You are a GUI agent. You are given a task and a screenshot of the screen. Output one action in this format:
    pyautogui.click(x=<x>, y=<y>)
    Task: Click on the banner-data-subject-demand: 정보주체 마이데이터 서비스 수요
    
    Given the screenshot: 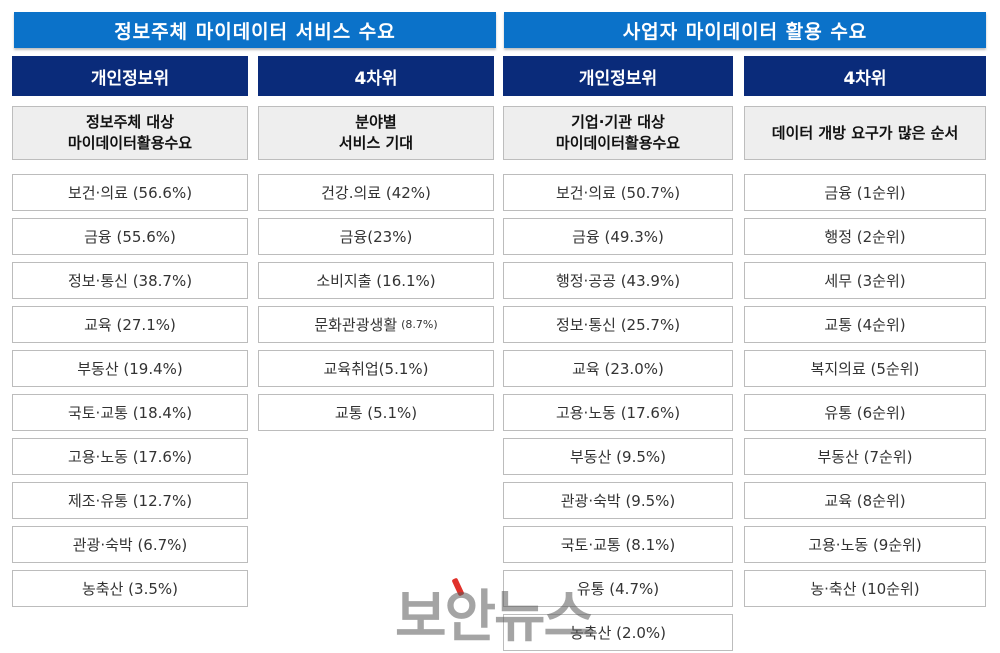 What is the action you would take?
    pyautogui.click(x=255, y=30)
    